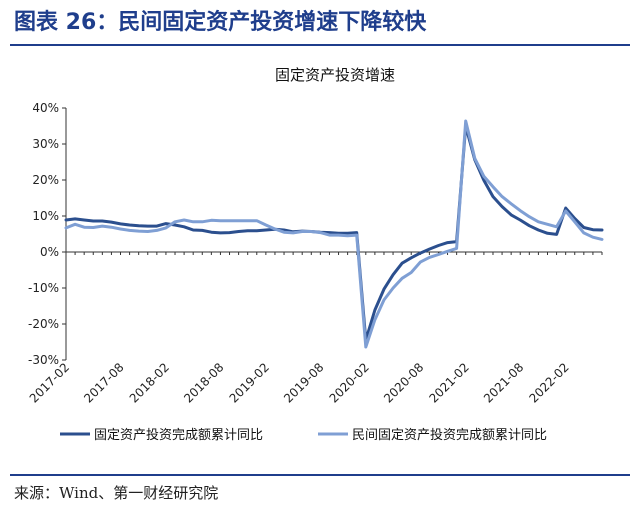 The width and height of the screenshot is (640, 509). I want to click on x-tick-label: 2021-02, so click(448, 382).